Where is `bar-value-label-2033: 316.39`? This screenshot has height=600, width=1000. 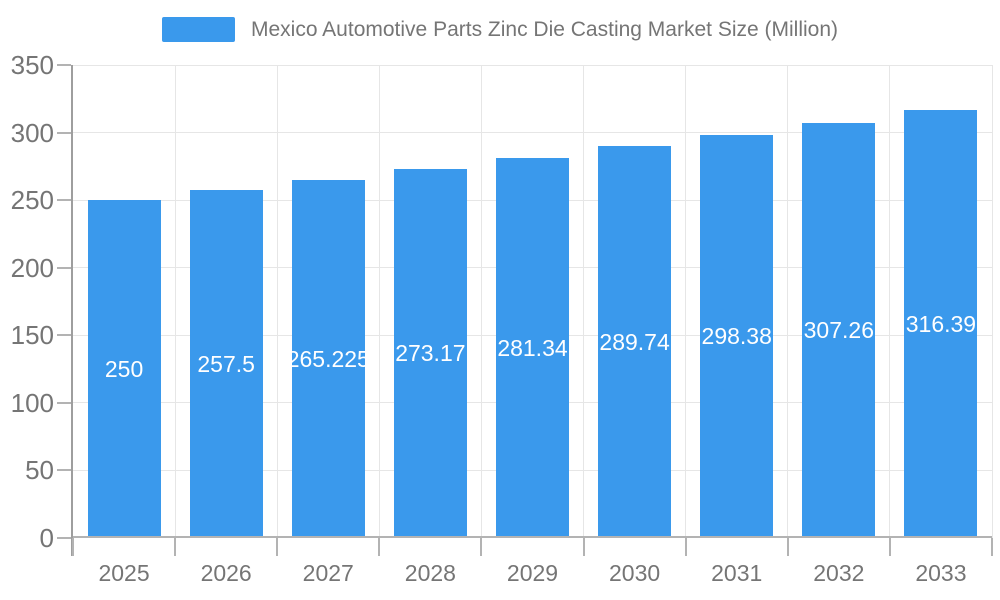 bar-value-label-2033: 316.39 is located at coordinates (941, 323).